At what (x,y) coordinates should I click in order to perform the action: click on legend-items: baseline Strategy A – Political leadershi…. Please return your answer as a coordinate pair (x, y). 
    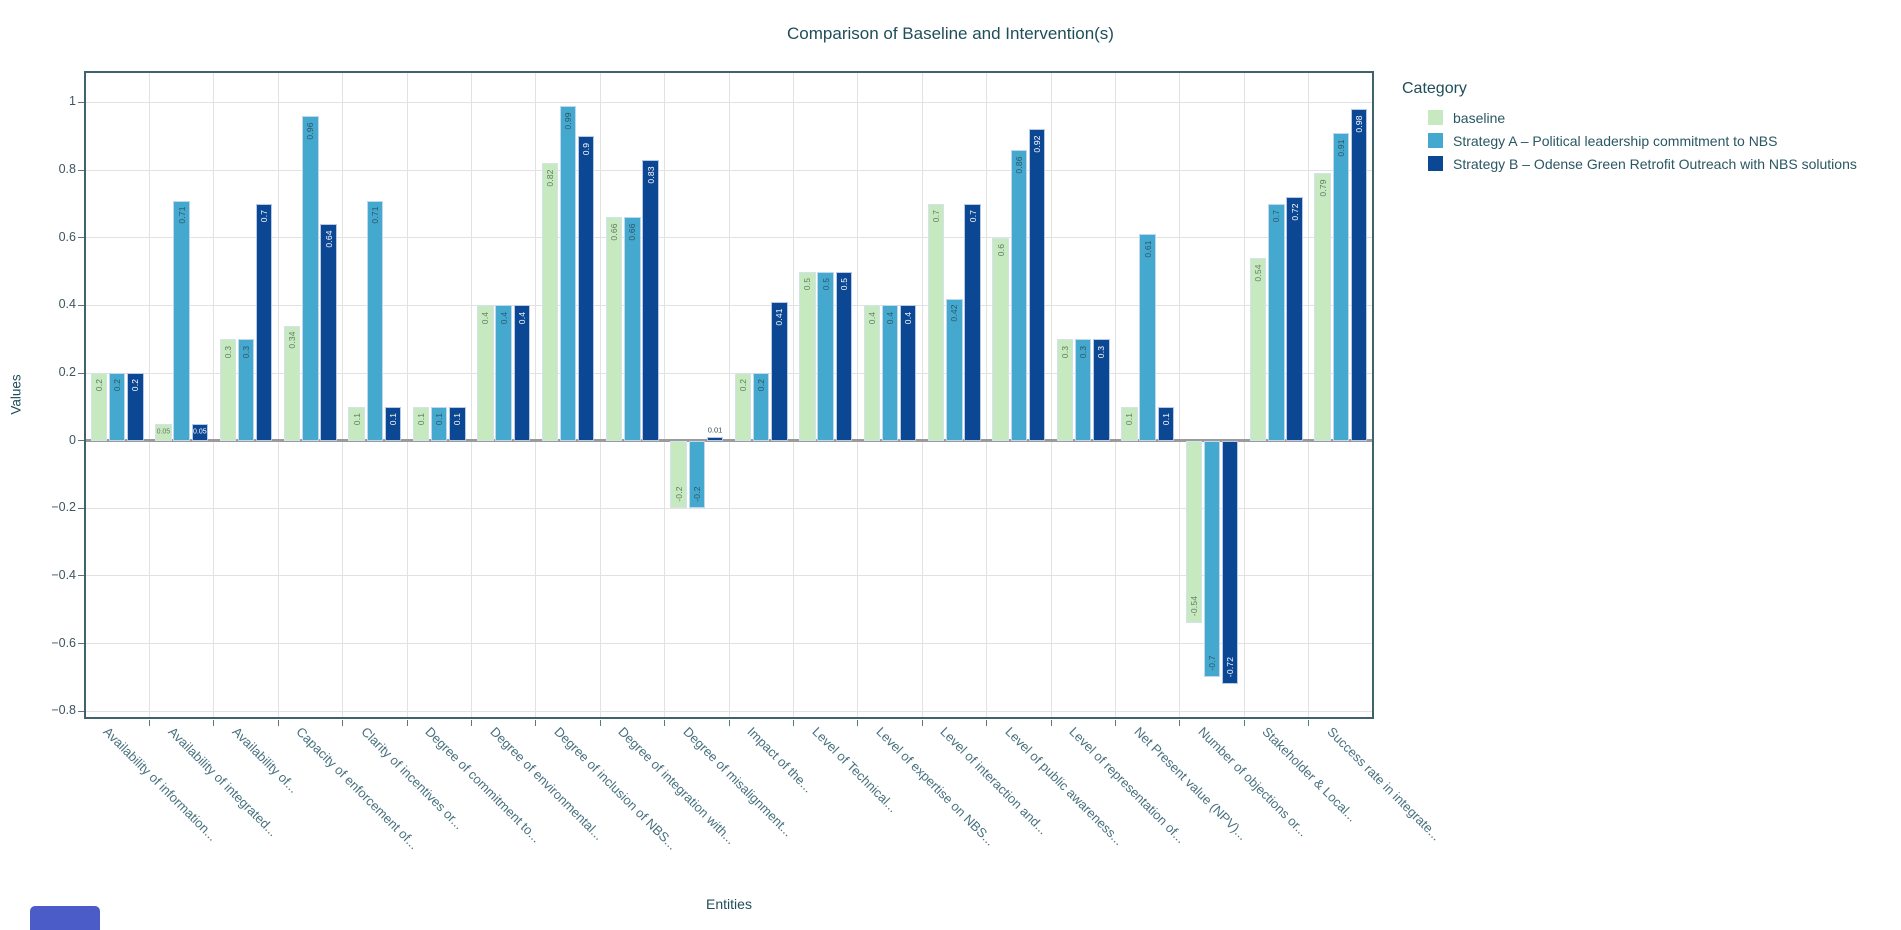
    Looking at the image, I should click on (1629, 140).